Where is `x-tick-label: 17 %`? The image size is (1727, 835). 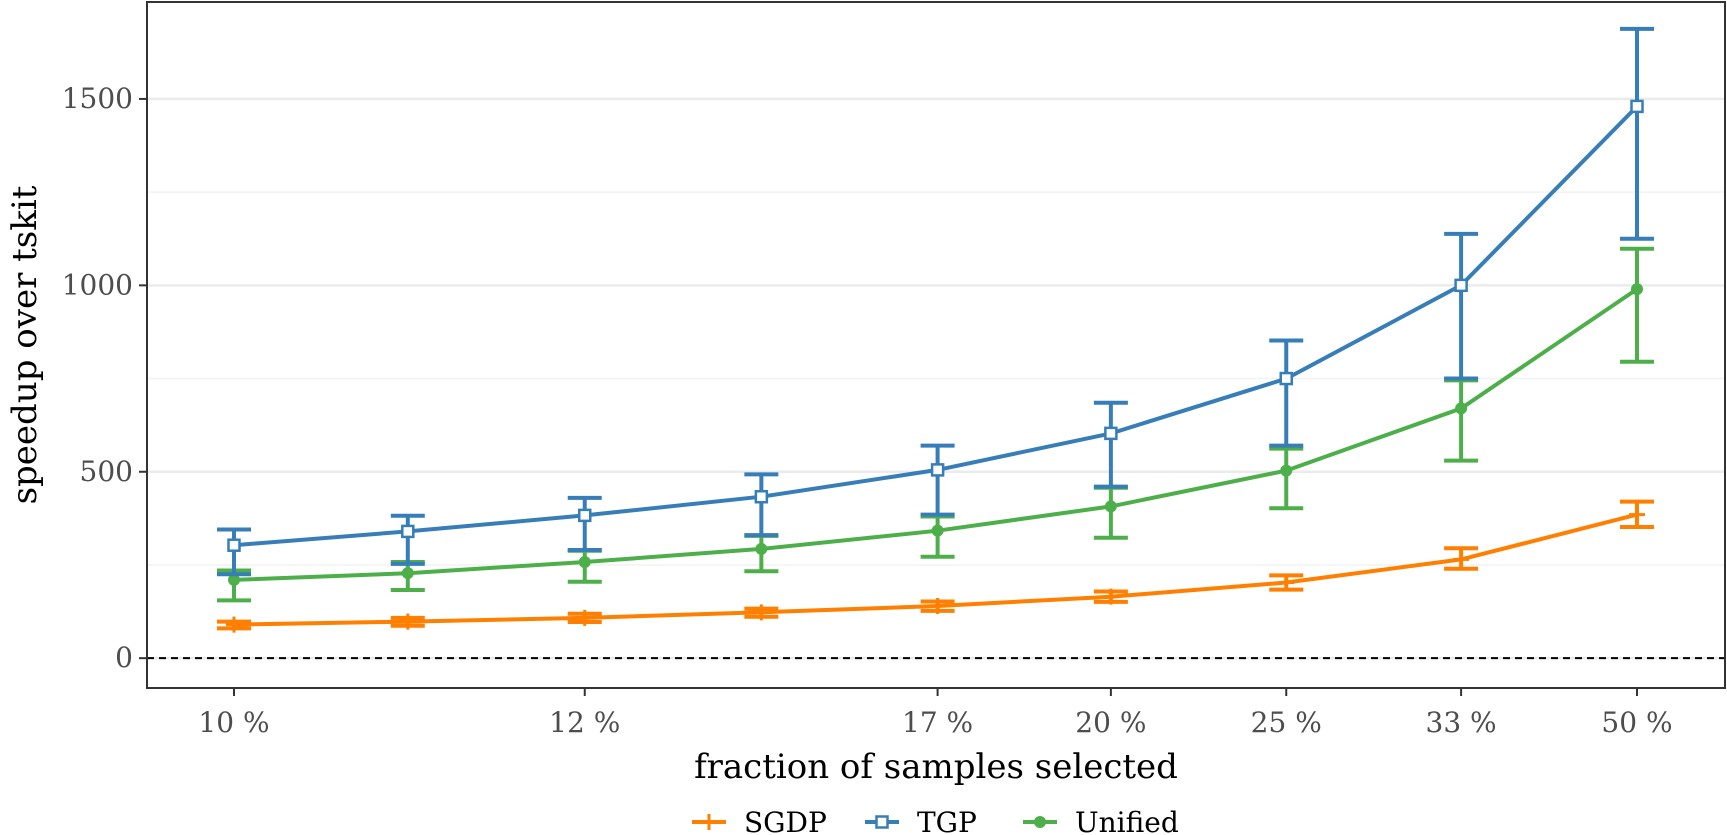 x-tick-label: 17 % is located at coordinates (937, 722).